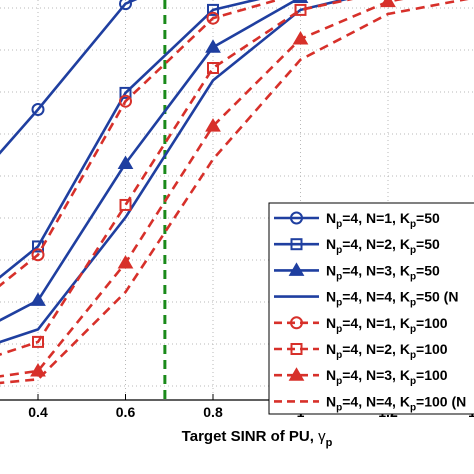 This screenshot has height=474, width=474. I want to click on legend-label: Np=4, N=1, Kp=100, so click(387, 325).